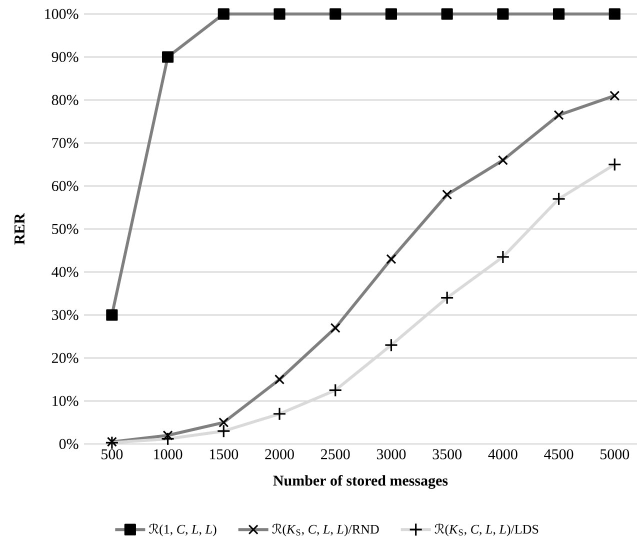  Describe the element at coordinates (325, 529) in the screenshot. I see `text: ℛ(K$_{S}$, C, L, L)/RND` at that location.